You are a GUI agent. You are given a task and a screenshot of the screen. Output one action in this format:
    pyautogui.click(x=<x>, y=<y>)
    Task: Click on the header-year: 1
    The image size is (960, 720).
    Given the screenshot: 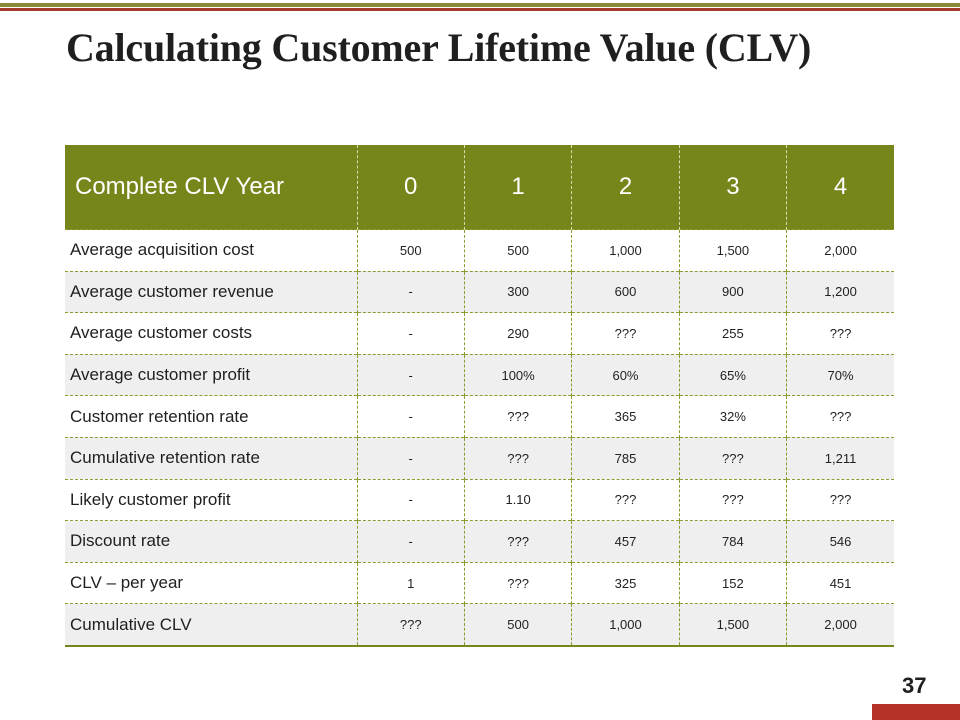 What is the action you would take?
    pyautogui.click(x=517, y=187)
    